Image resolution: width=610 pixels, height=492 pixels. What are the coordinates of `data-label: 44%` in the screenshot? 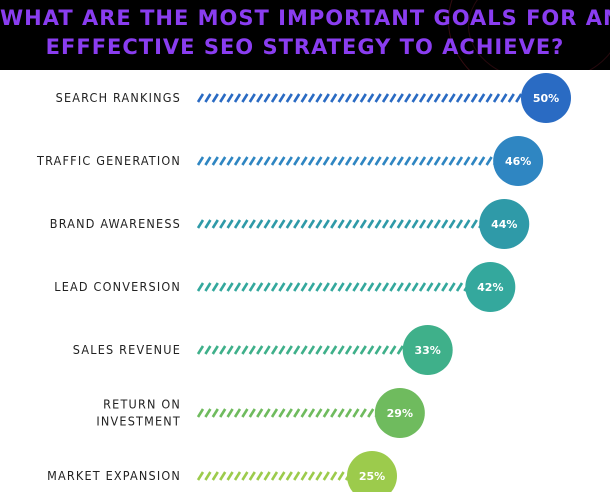 It's located at (504, 224).